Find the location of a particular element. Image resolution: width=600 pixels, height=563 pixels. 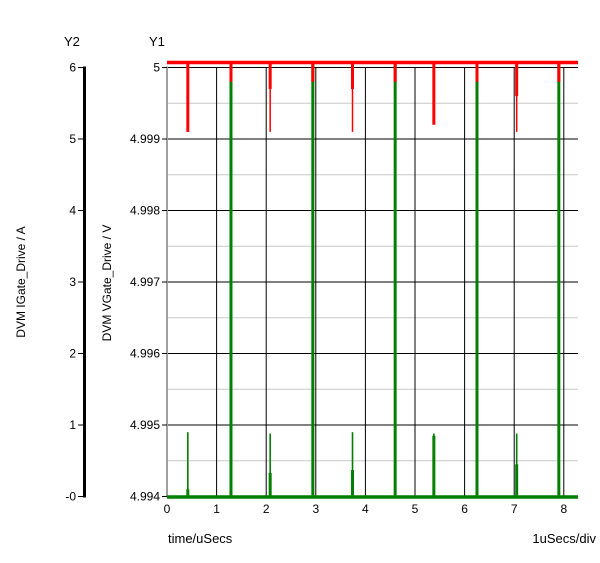

y2-tick-label: 5 is located at coordinates (72, 139).